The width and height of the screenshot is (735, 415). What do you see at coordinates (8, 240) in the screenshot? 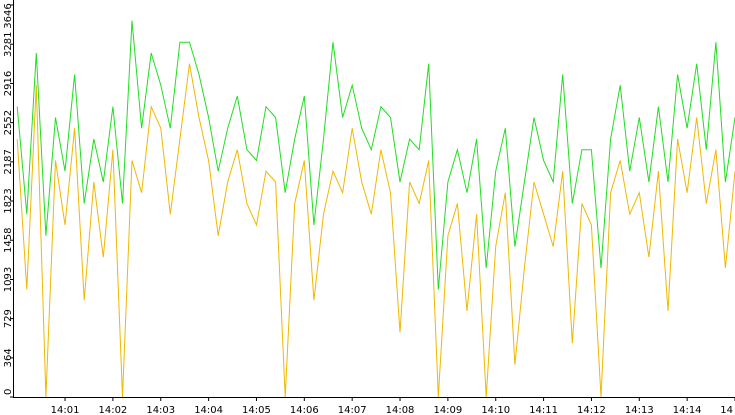
I see `y-tick-label: 1458` at bounding box center [8, 240].